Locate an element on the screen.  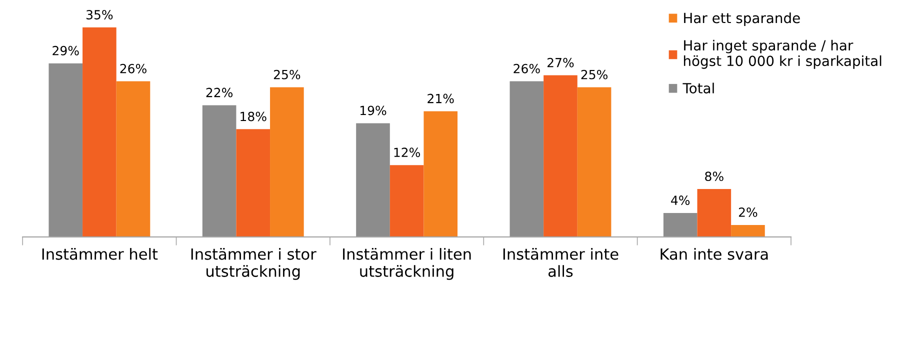
legend-label: Total is located at coordinates (698, 88).